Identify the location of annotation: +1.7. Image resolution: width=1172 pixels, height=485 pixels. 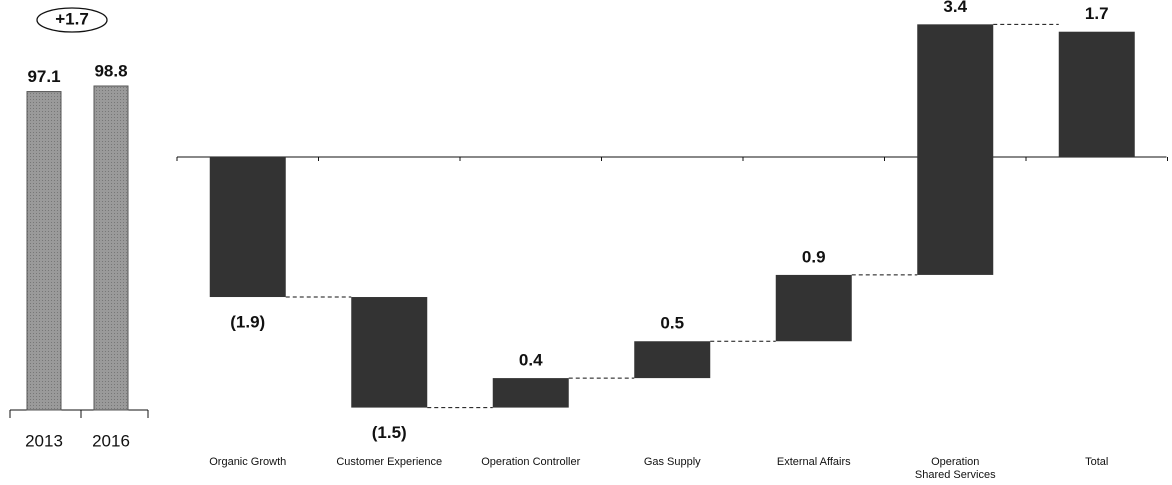
(72, 18).